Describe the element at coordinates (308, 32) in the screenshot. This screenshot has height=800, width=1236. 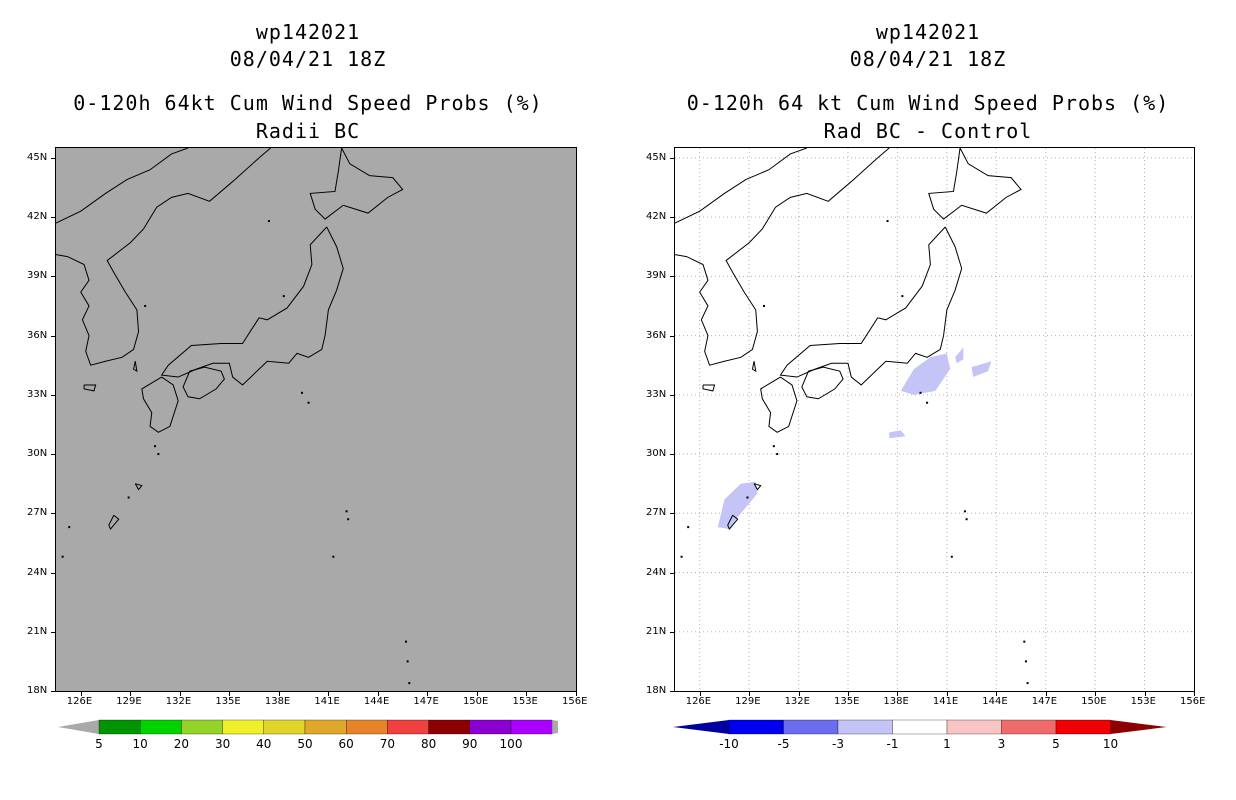
I see `left-storm-id: wp142021` at that location.